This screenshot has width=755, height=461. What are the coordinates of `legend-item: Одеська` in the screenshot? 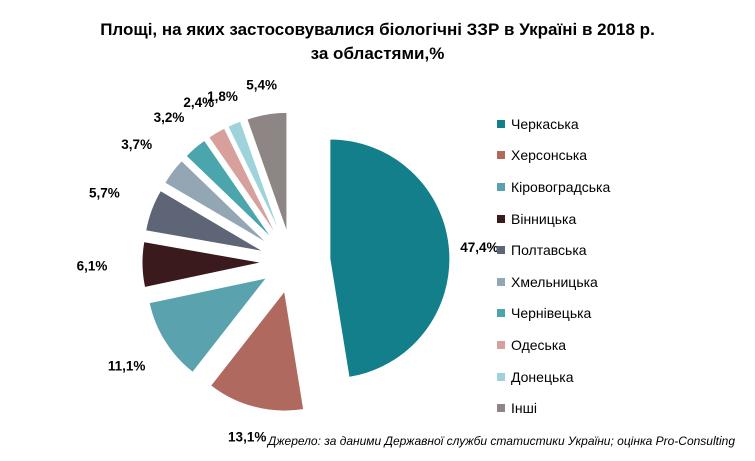 It's located at (622, 345).